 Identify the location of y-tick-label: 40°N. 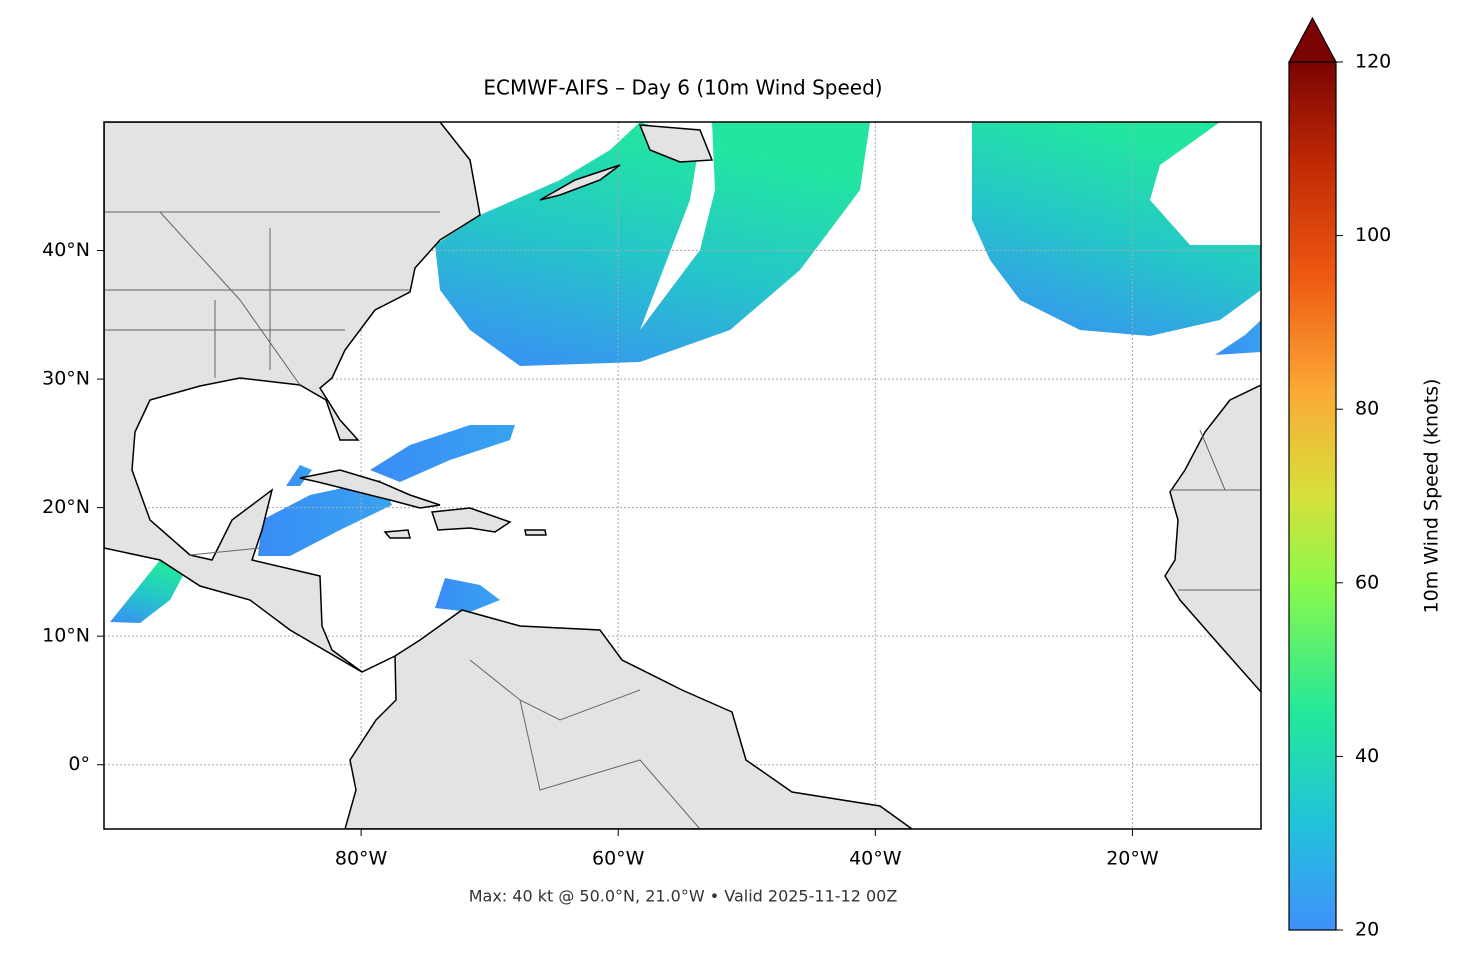
(66, 250).